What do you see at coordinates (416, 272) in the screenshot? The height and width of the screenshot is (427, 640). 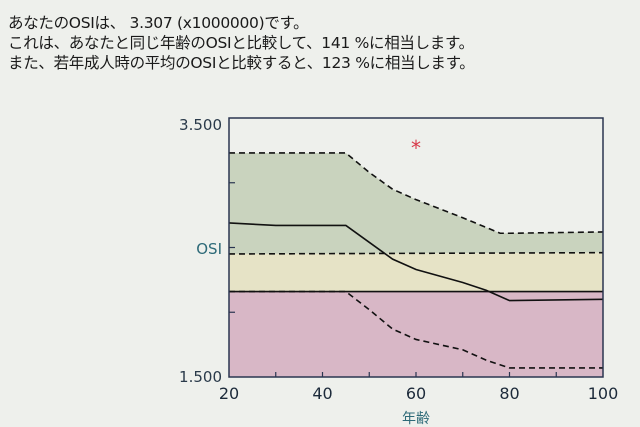 I see `young-adult-band` at bounding box center [416, 272].